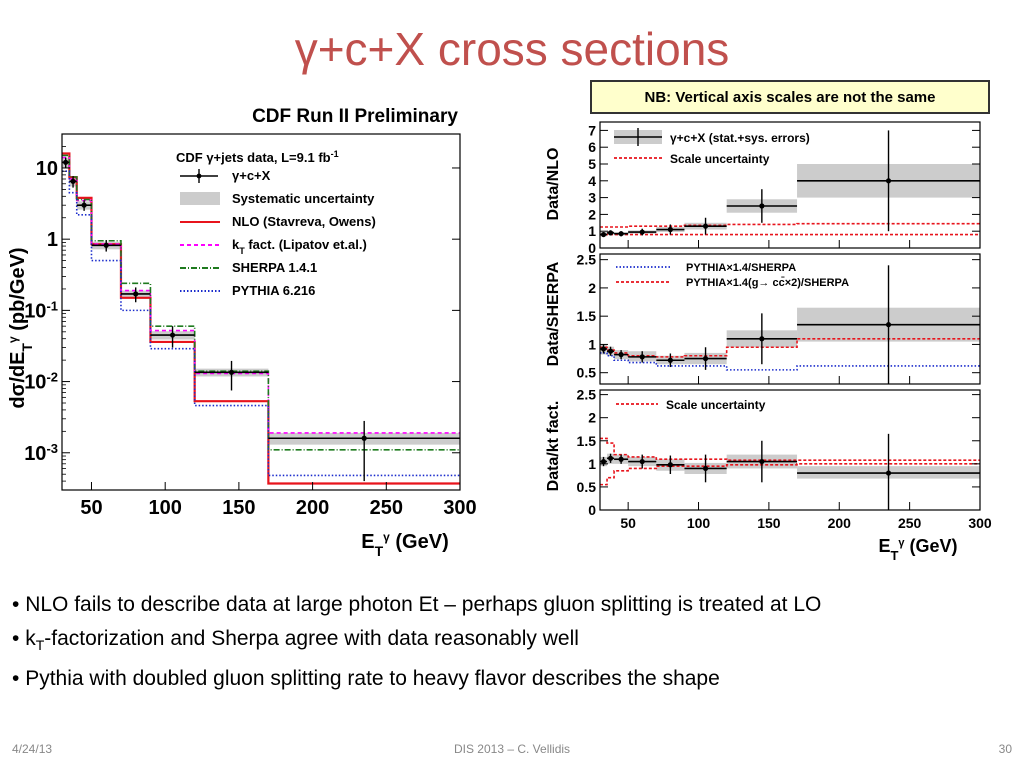 The image size is (1024, 768). I want to click on right-ylabel-sherpa: Data/SHERPA, so click(553, 313).